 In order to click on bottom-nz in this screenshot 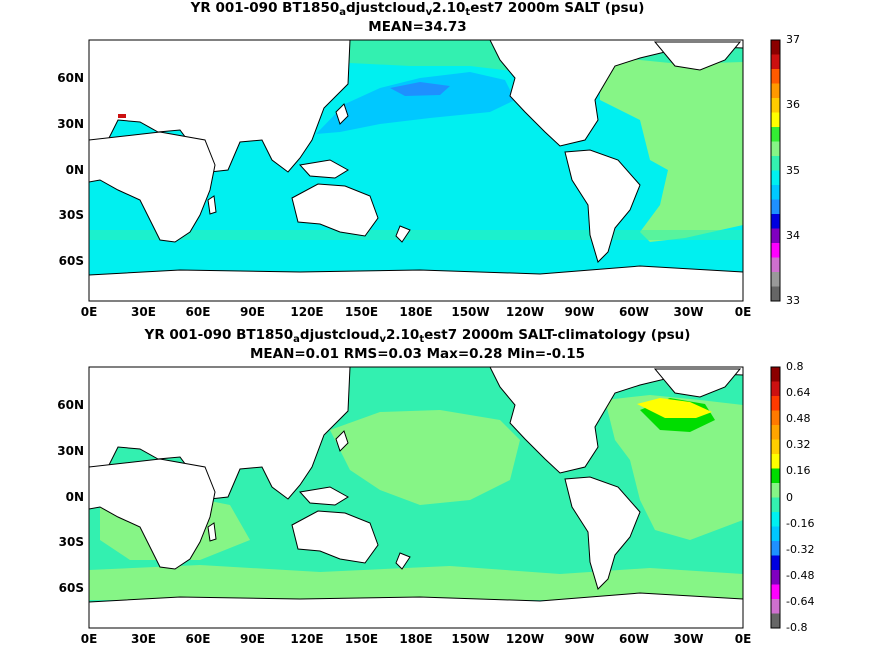, I will do `click(403, 561)`.